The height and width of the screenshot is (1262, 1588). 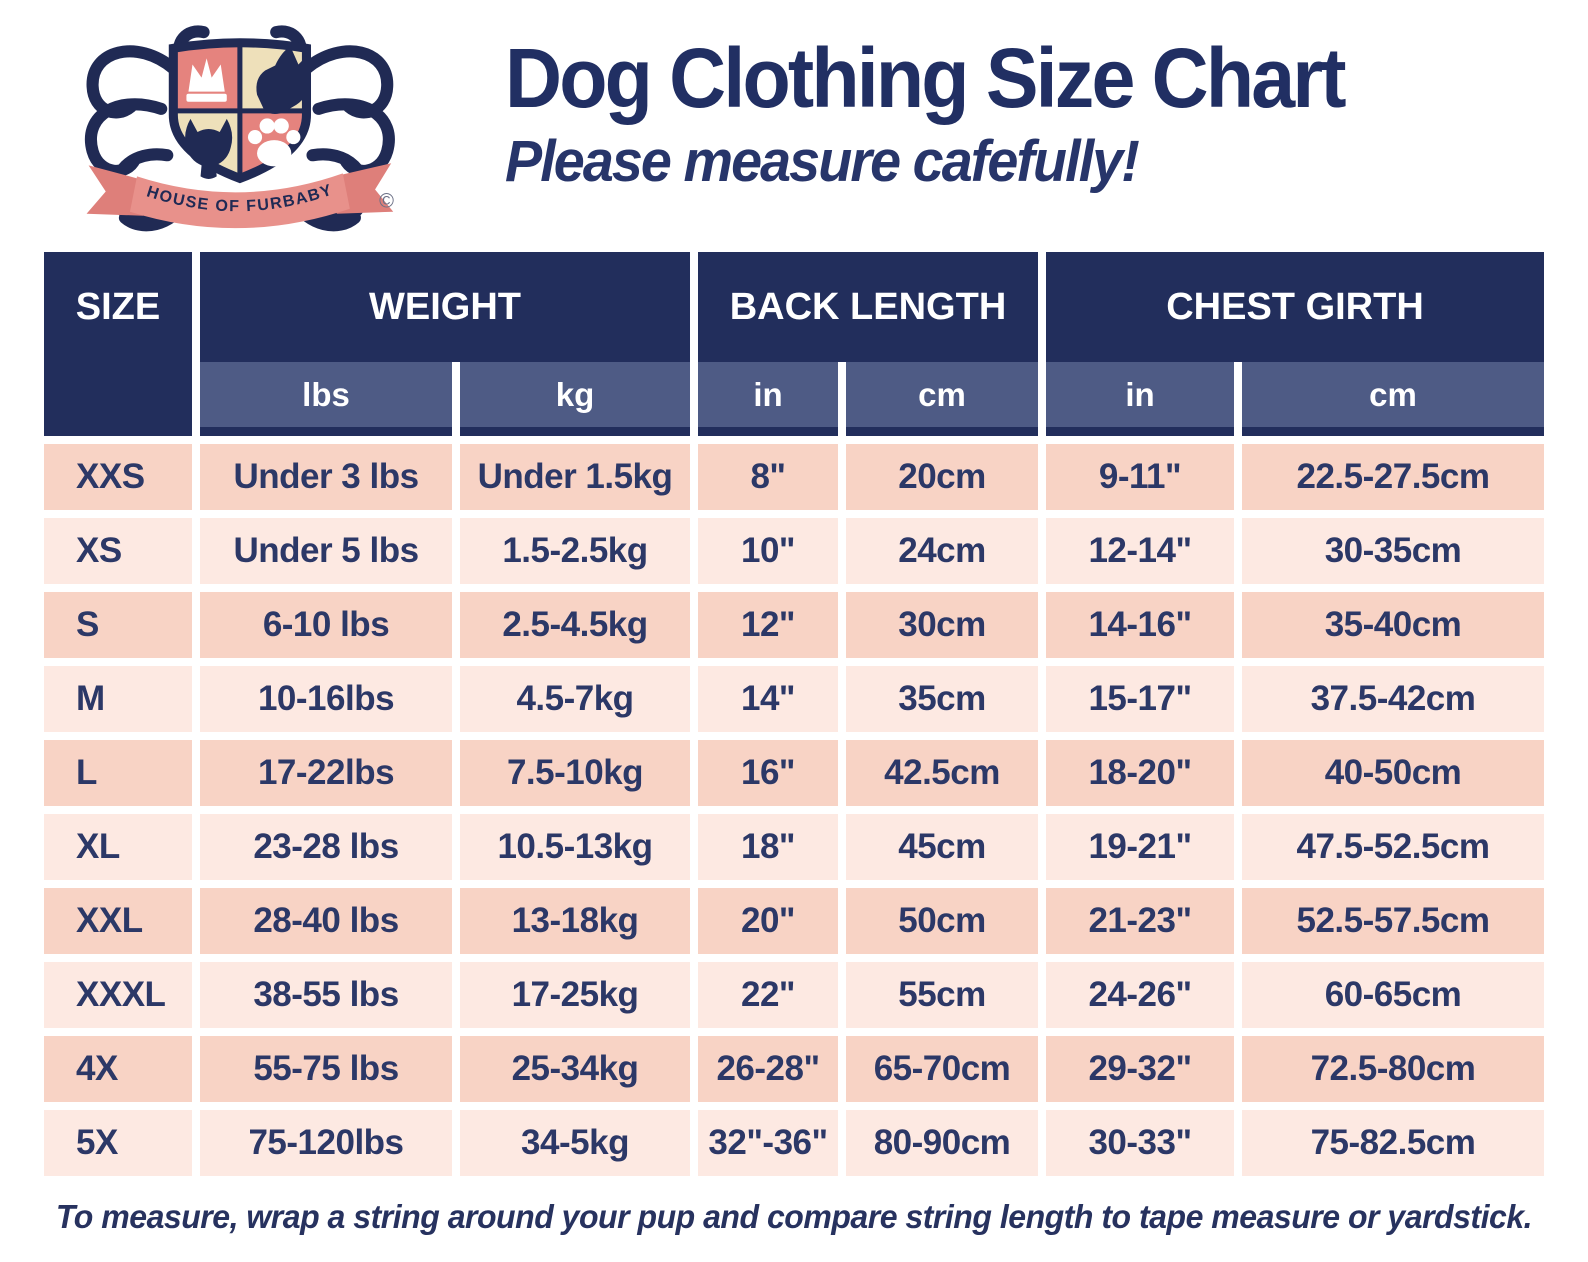 What do you see at coordinates (282, 80) in the screenshot?
I see `dog-icon` at bounding box center [282, 80].